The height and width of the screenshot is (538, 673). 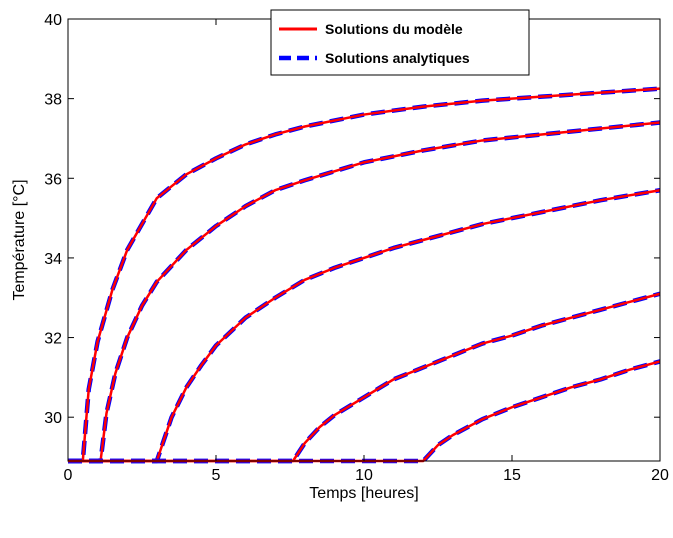 I want to click on x-tick-label: 0, so click(x=68, y=475).